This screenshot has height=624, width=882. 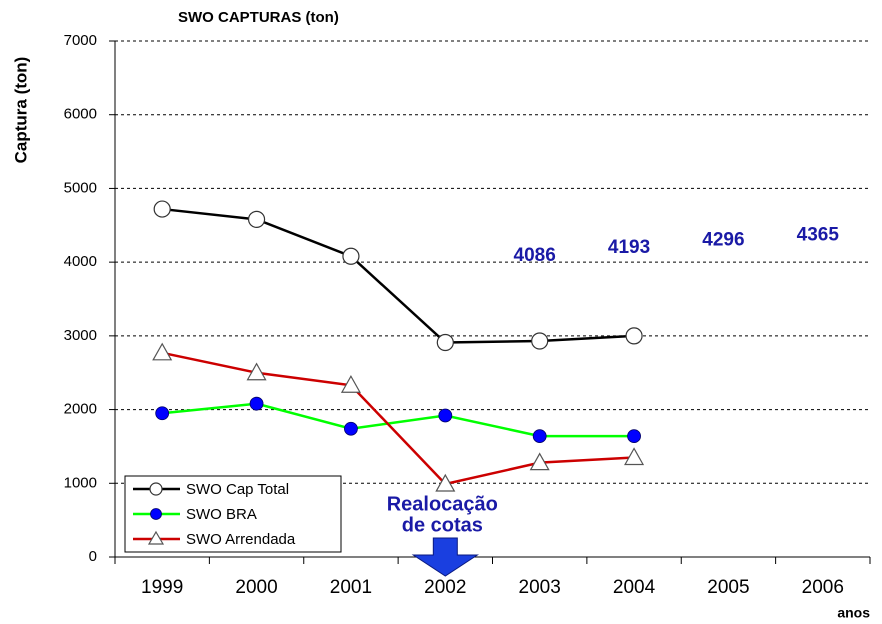 I want to click on y-tick-label: 2000, so click(x=80, y=409).